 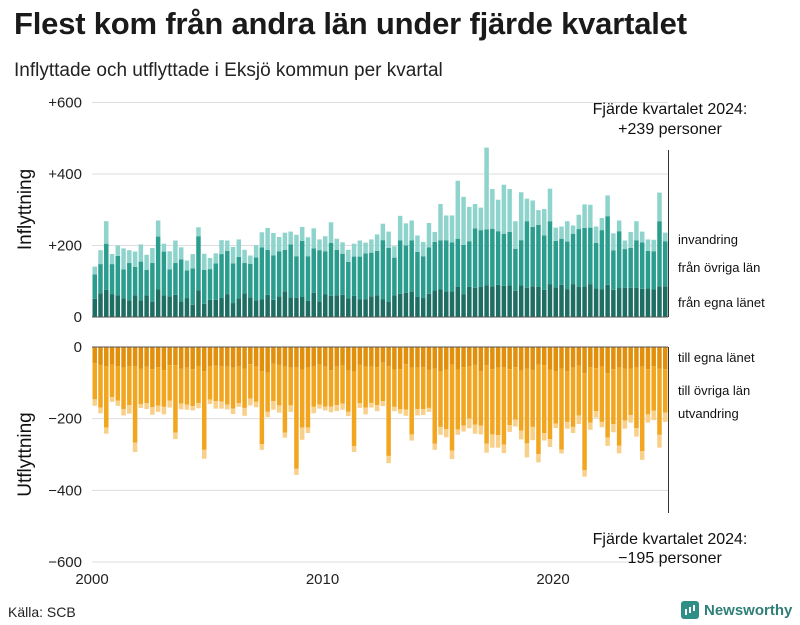 What do you see at coordinates (708, 239) in the screenshot?
I see `series-label-top: invandring` at bounding box center [708, 239].